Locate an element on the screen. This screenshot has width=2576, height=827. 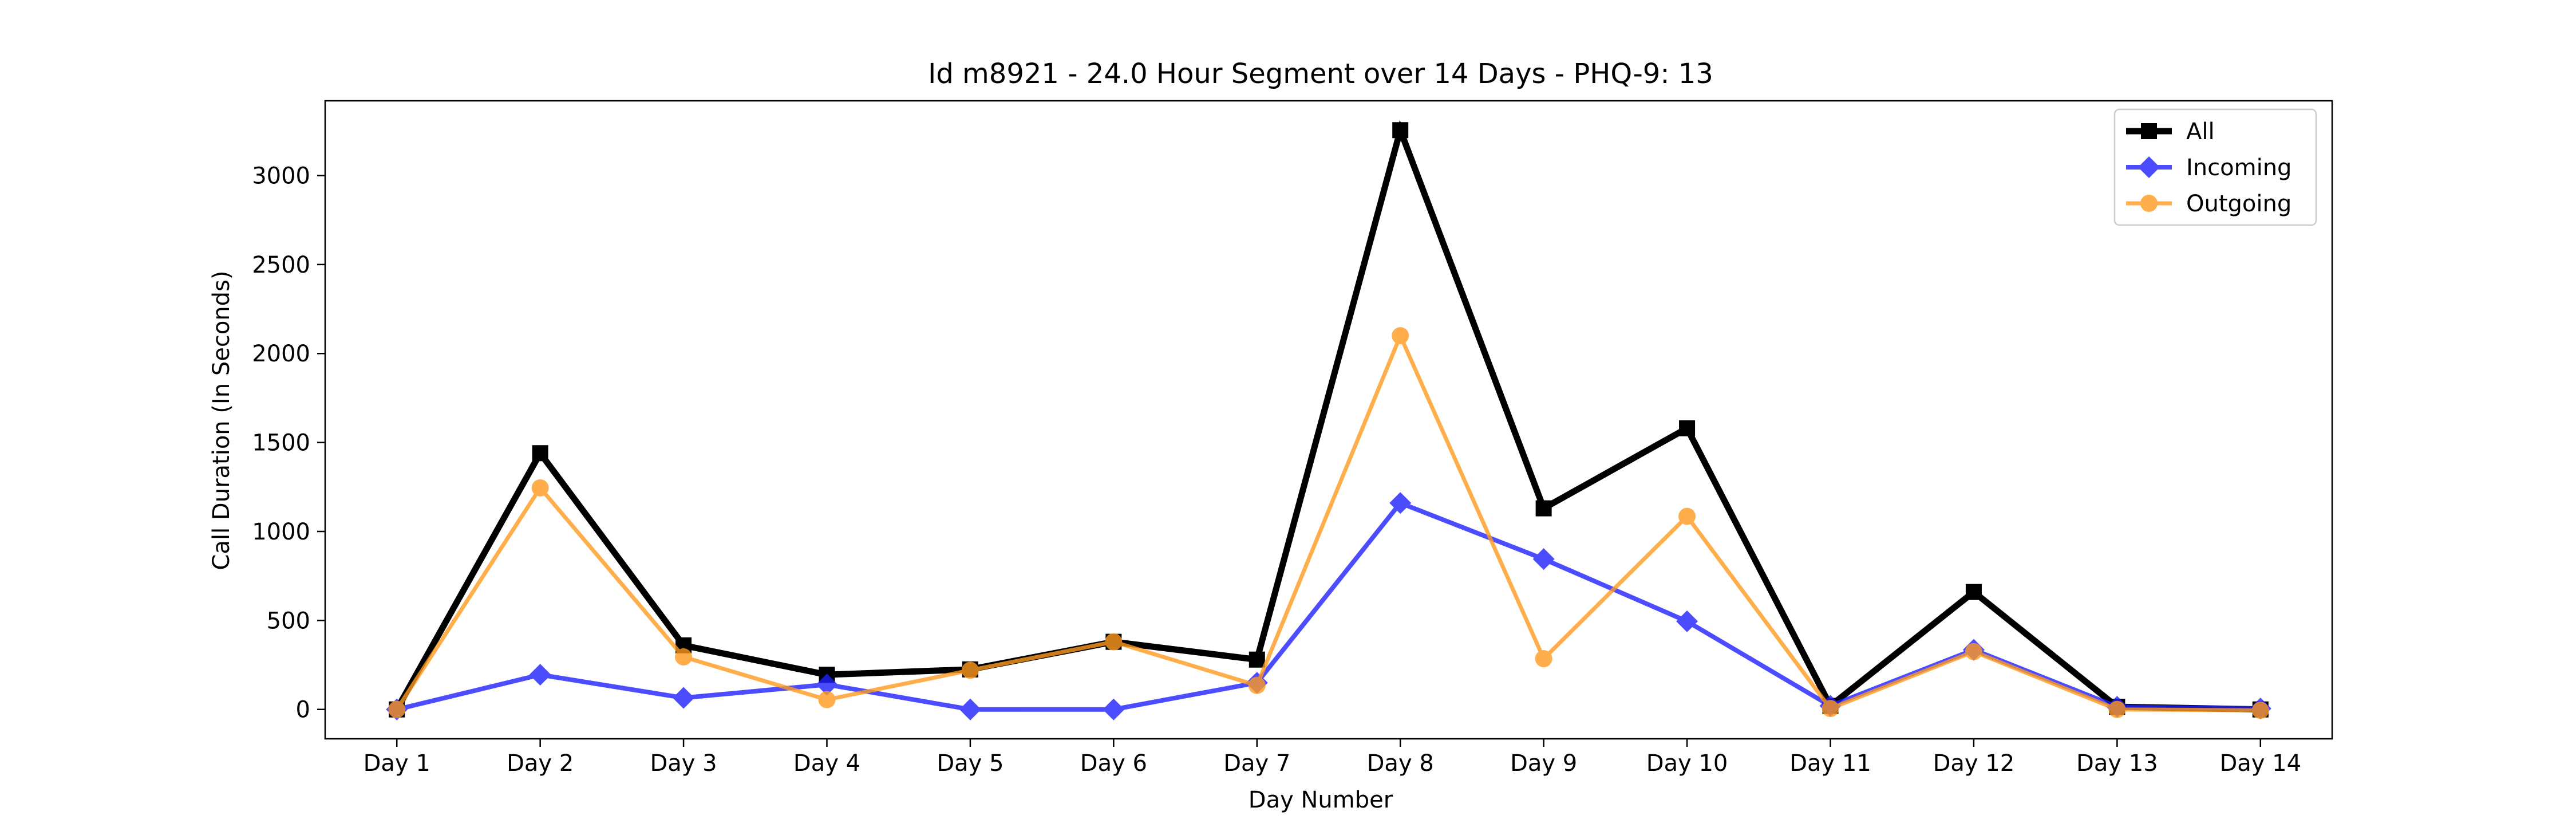
legend-entry-all is located at coordinates (2149, 131).